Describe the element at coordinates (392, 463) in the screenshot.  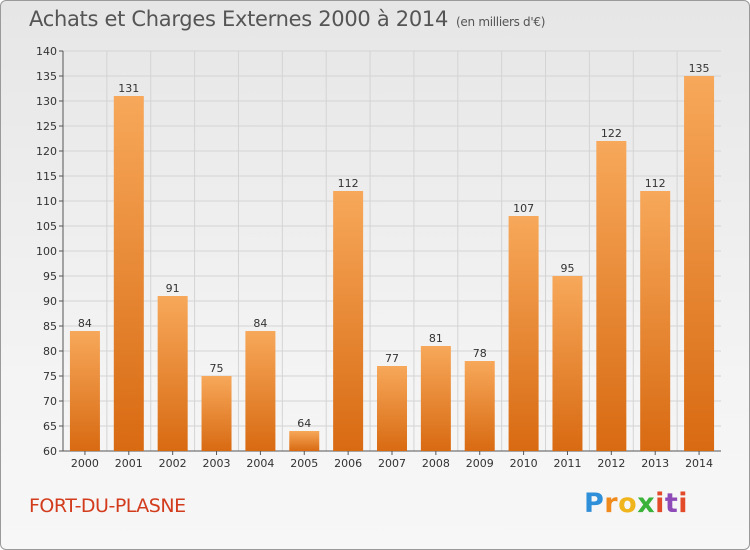
I see `x-tick-label: 2007` at that location.